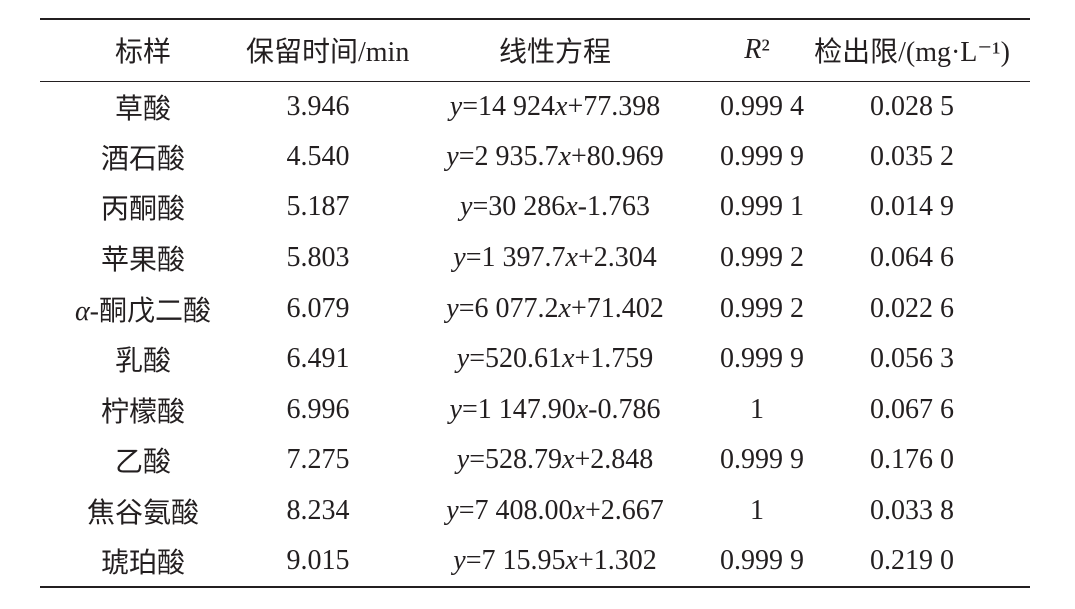 Image resolution: width=1075 pixels, height=609 pixels. Describe the element at coordinates (555, 359) in the screenshot. I see `table-cell: y=520.61x+1.759` at that location.